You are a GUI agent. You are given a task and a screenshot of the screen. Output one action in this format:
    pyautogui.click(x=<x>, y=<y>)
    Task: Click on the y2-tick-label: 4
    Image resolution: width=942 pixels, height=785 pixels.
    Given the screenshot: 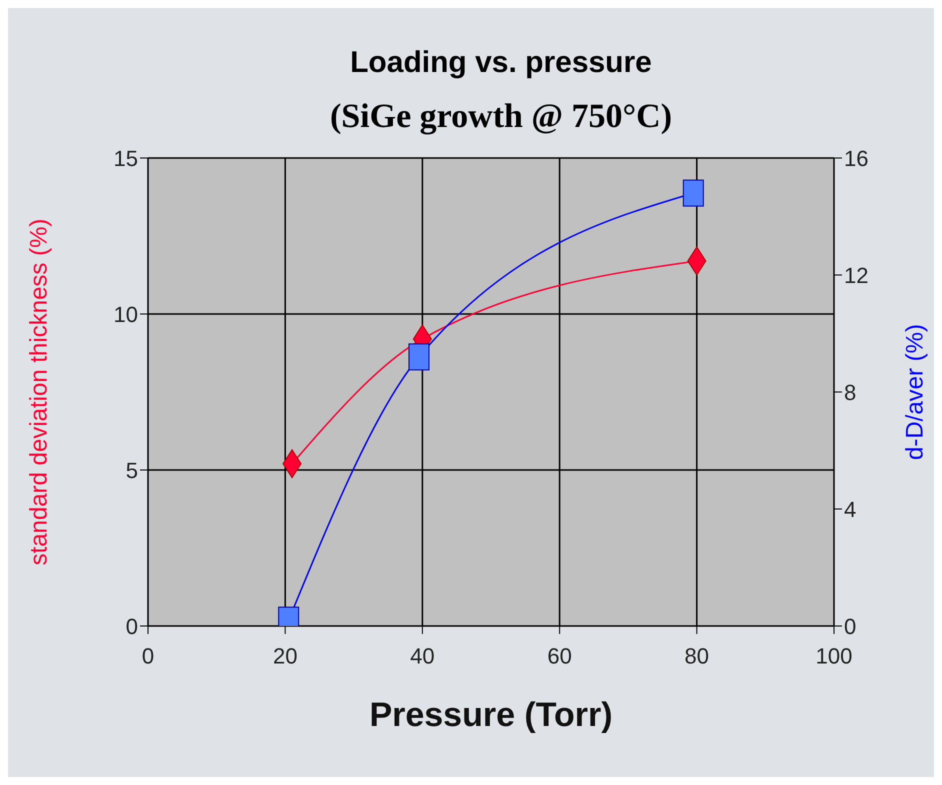 What is the action you would take?
    pyautogui.click(x=850, y=509)
    